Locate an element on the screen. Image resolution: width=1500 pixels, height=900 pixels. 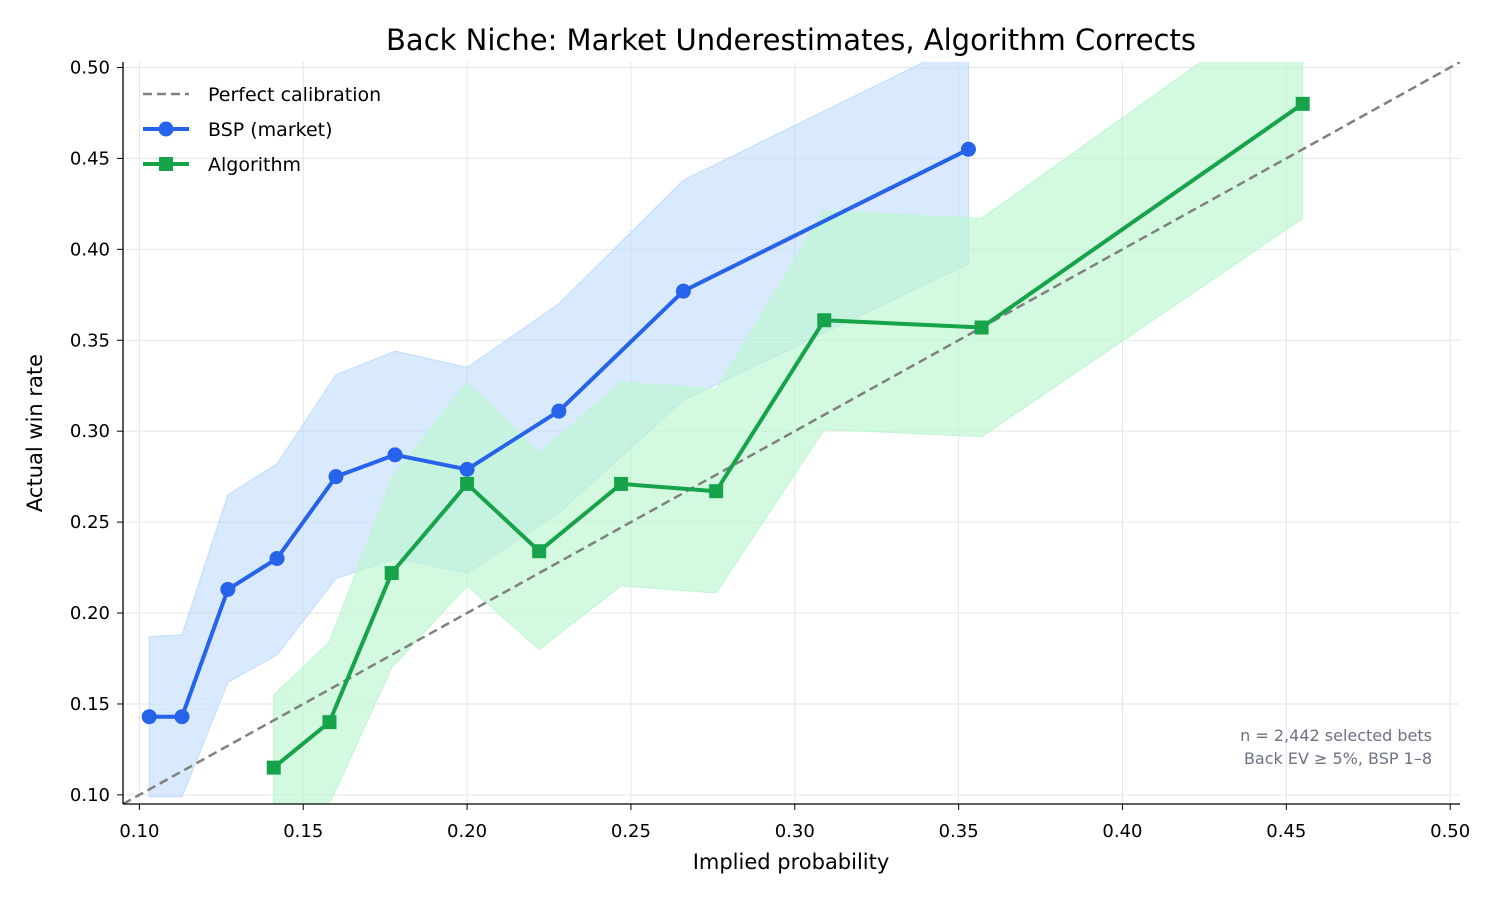
x-axis-label: Implied probability is located at coordinates (791, 862).